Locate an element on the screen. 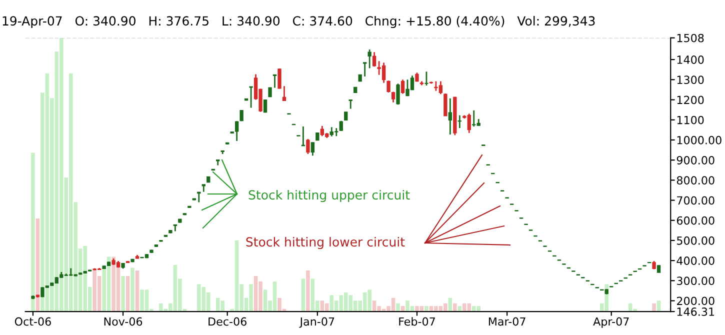 This screenshot has width=725, height=335. chart-subtitle: 19-Apr-07 O: 340.90 H: 376.75 L: 340.90 C: 374.60 Chng: +15.80 (4.40%) Vol: 299,343 is located at coordinates (298, 22).